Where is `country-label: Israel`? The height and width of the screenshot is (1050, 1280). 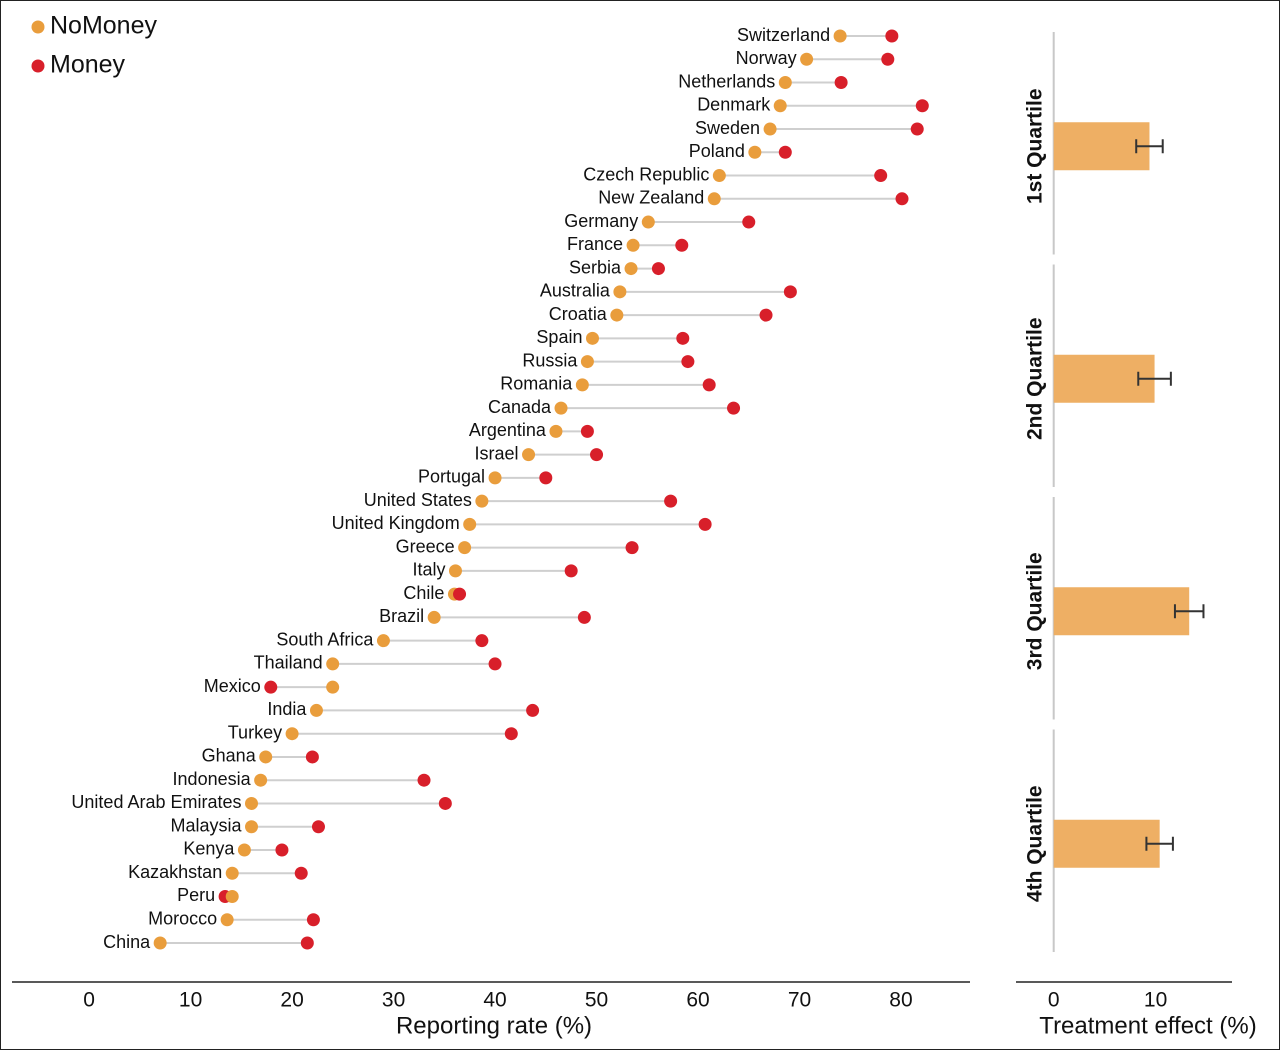 country-label: Israel is located at coordinates (497, 453).